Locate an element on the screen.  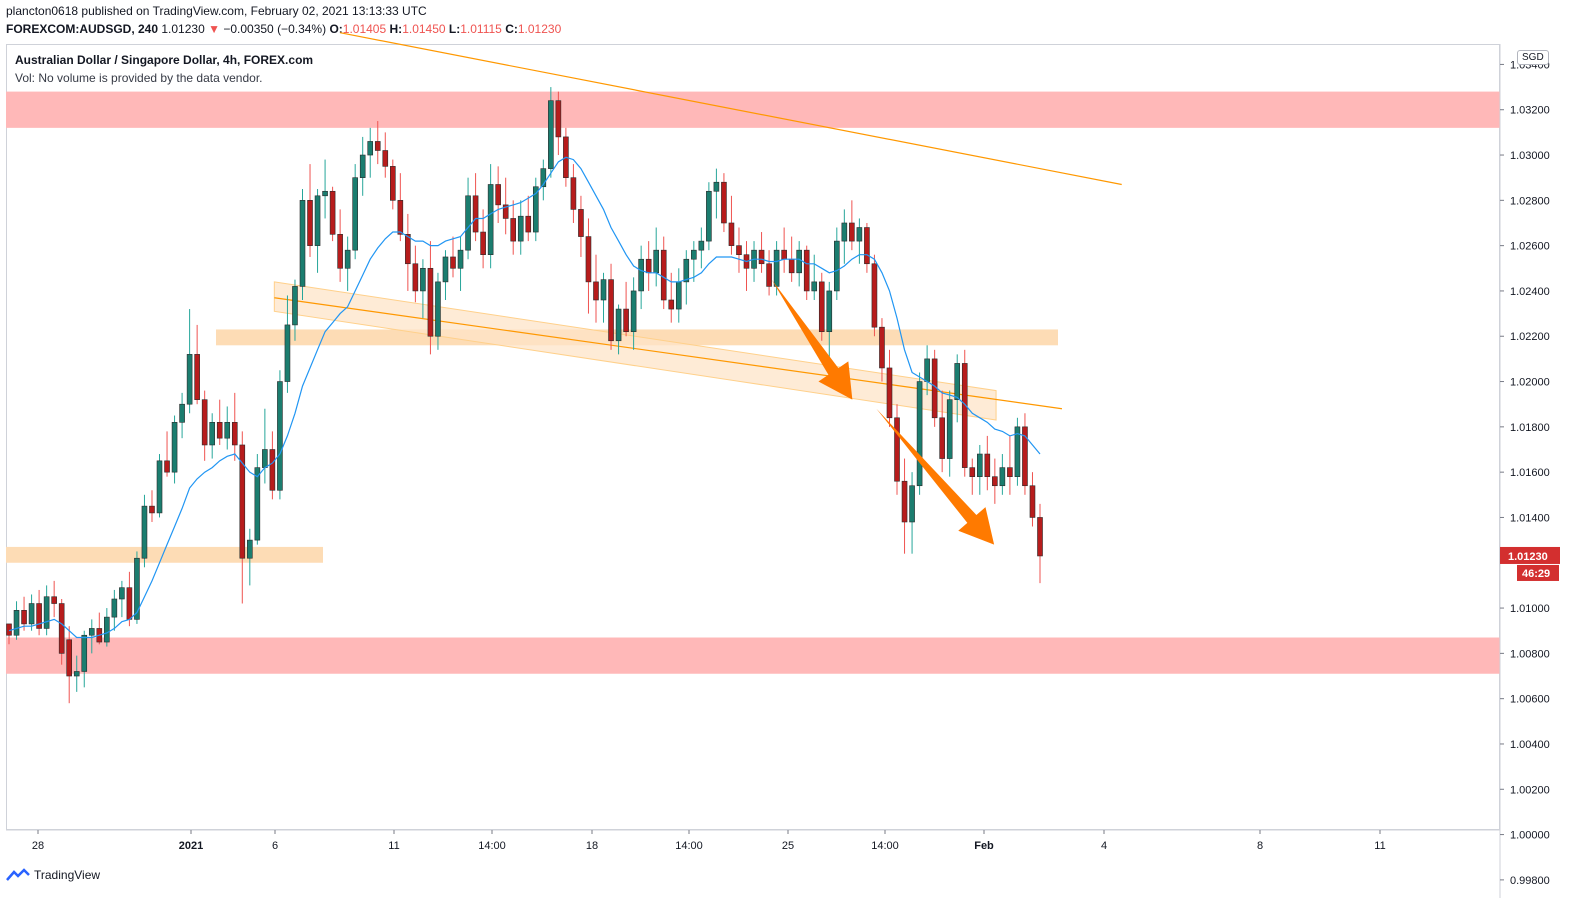
open-label: O: is located at coordinates (336, 29).